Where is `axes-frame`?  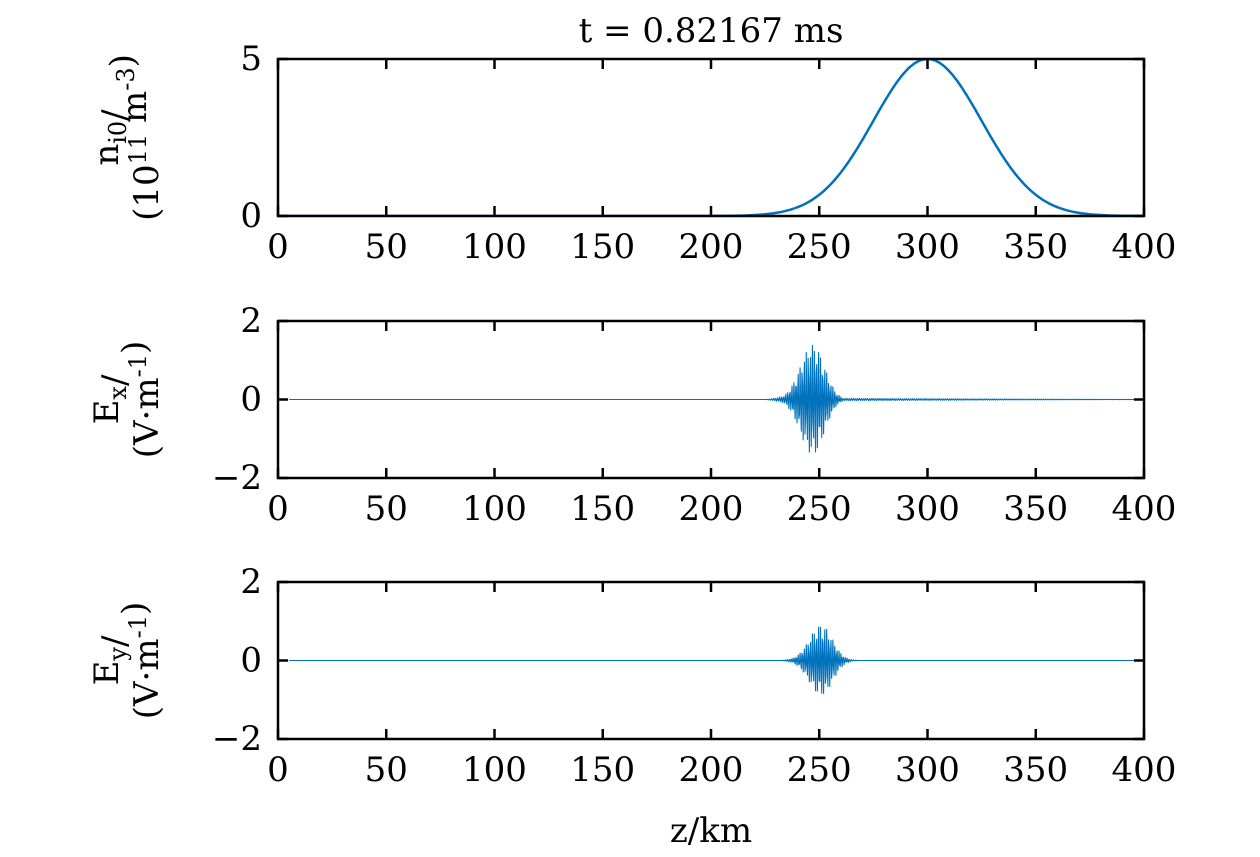 axes-frame is located at coordinates (711, 137).